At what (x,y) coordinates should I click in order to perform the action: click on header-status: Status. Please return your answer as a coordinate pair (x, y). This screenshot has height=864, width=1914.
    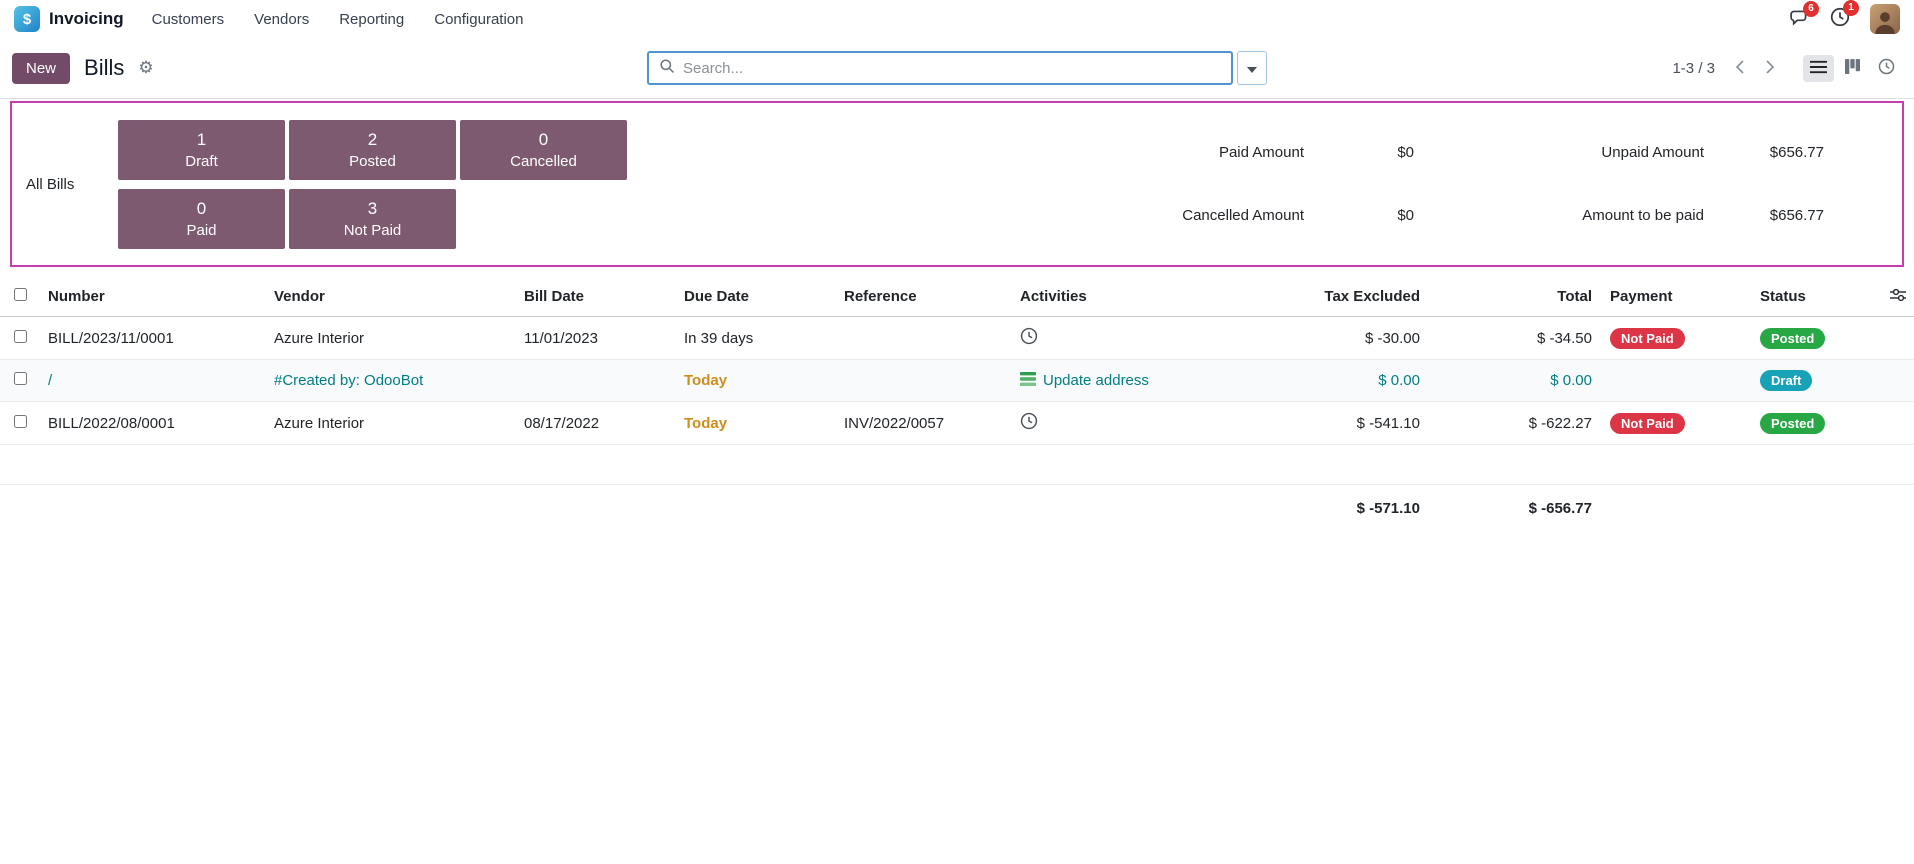
    Looking at the image, I should click on (1833, 297).